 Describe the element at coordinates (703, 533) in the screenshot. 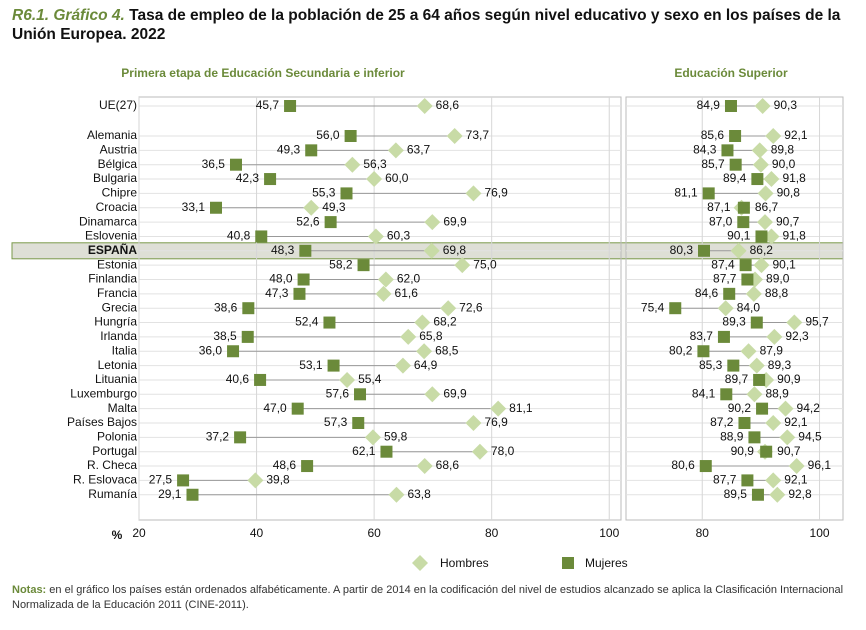

I see `x-tick-label: 80` at that location.